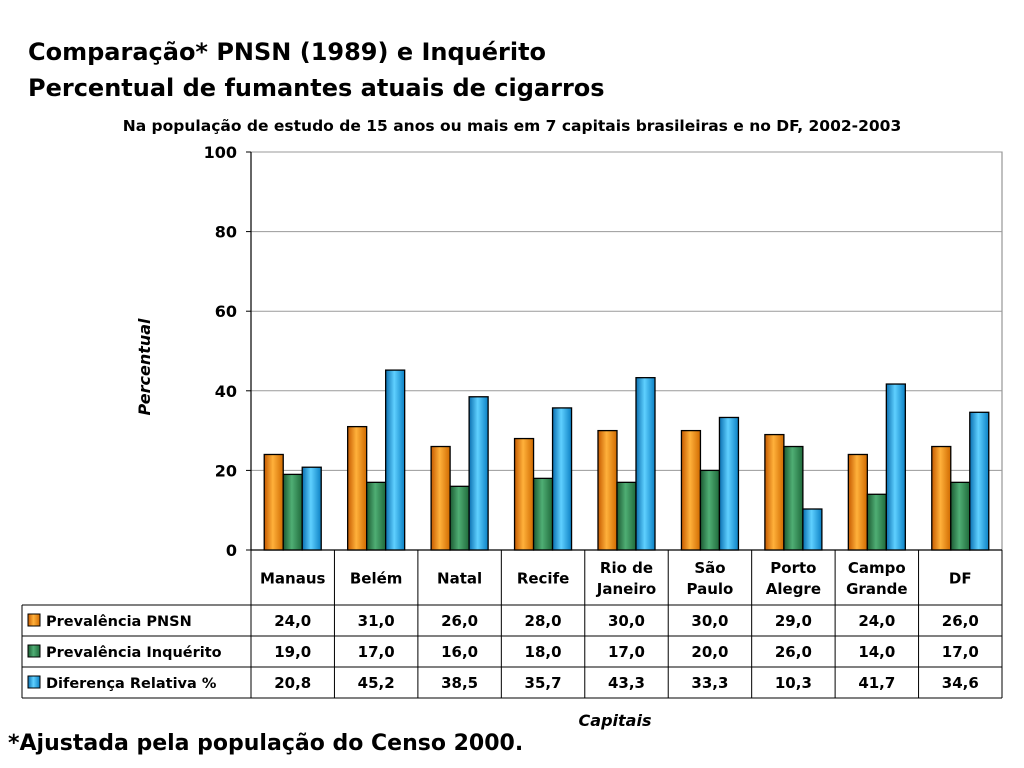 Image resolution: width=1024 pixels, height=768 pixels. What do you see at coordinates (543, 579) in the screenshot?
I see `category-label: Recife` at bounding box center [543, 579].